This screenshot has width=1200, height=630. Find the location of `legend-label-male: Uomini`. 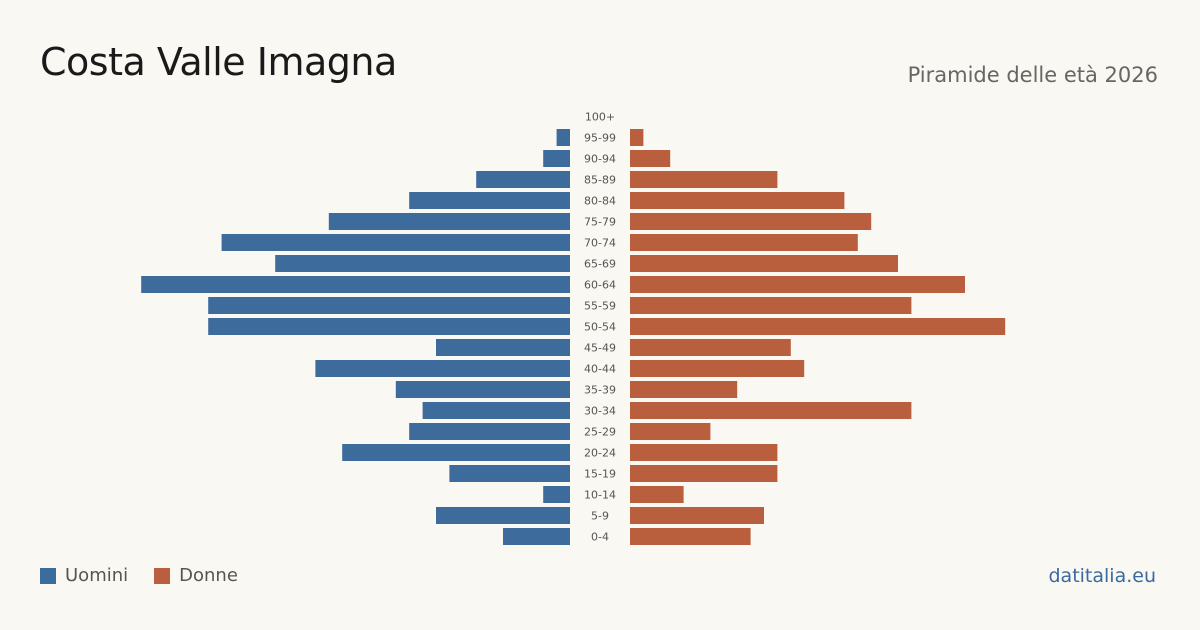

legend-label-male: Uomini is located at coordinates (97, 575).